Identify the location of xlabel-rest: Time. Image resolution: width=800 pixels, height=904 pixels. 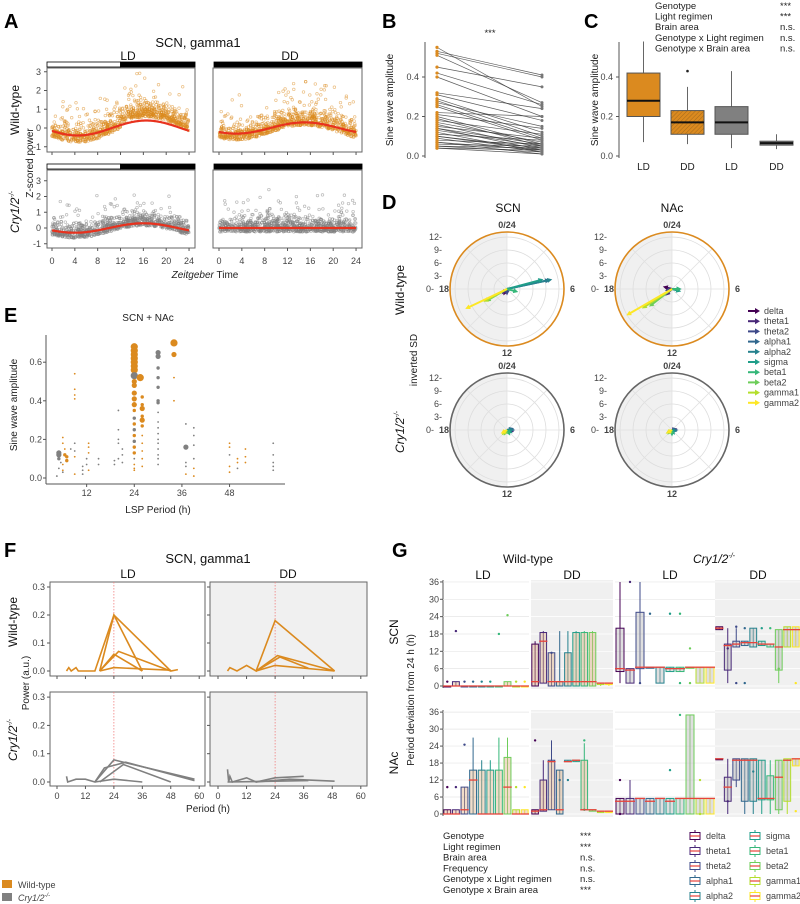
(228, 275).